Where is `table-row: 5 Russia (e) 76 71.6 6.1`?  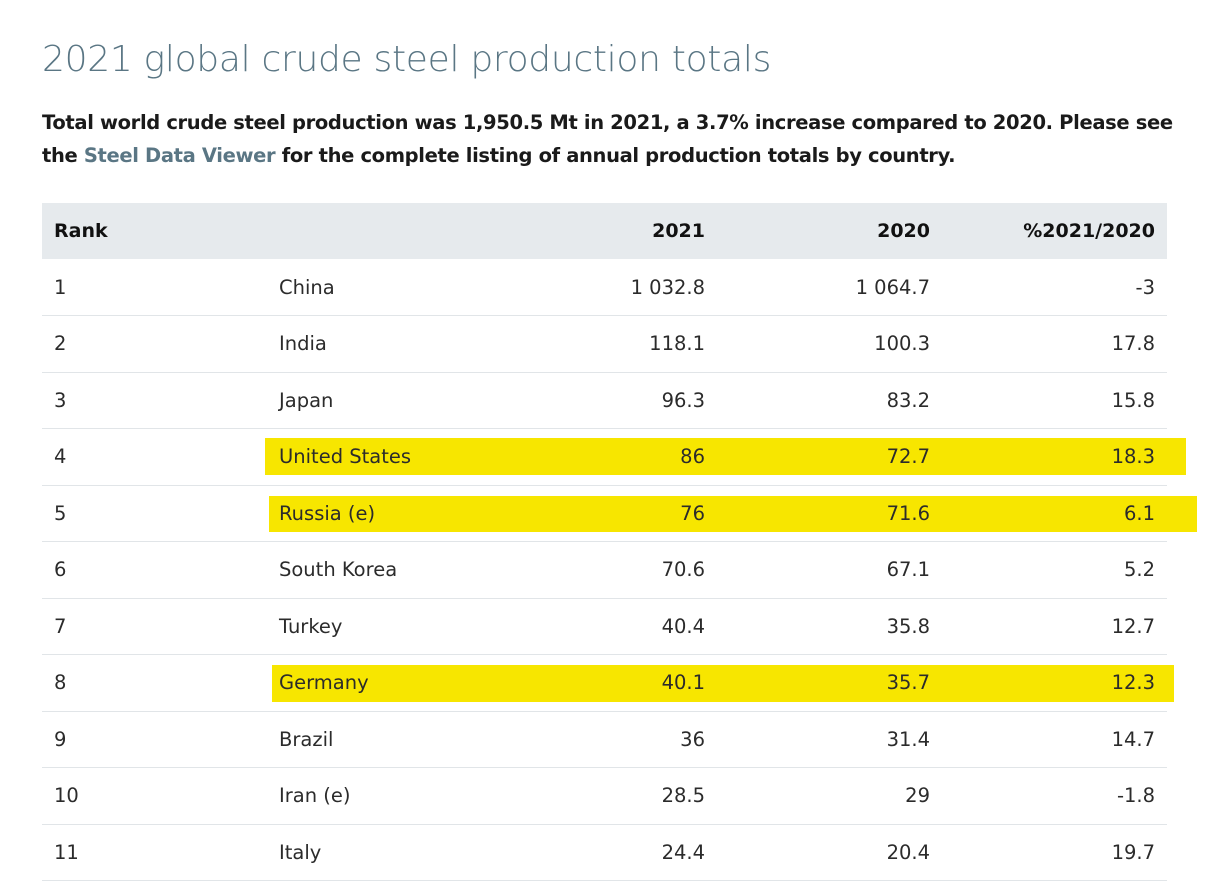
table-row: 5 Russia (e) 76 71.6 6.1 is located at coordinates (604, 513).